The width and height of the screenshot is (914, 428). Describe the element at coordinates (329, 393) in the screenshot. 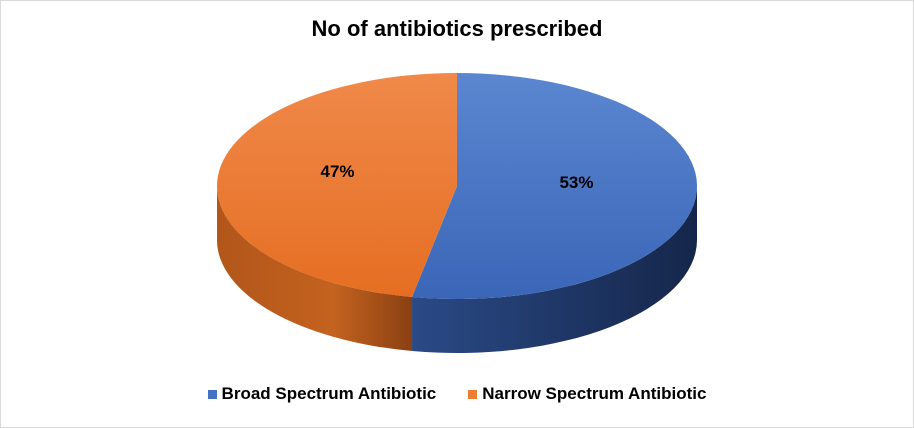

I see `legend-label-broad: Broad Spectrum Antibiotic` at that location.